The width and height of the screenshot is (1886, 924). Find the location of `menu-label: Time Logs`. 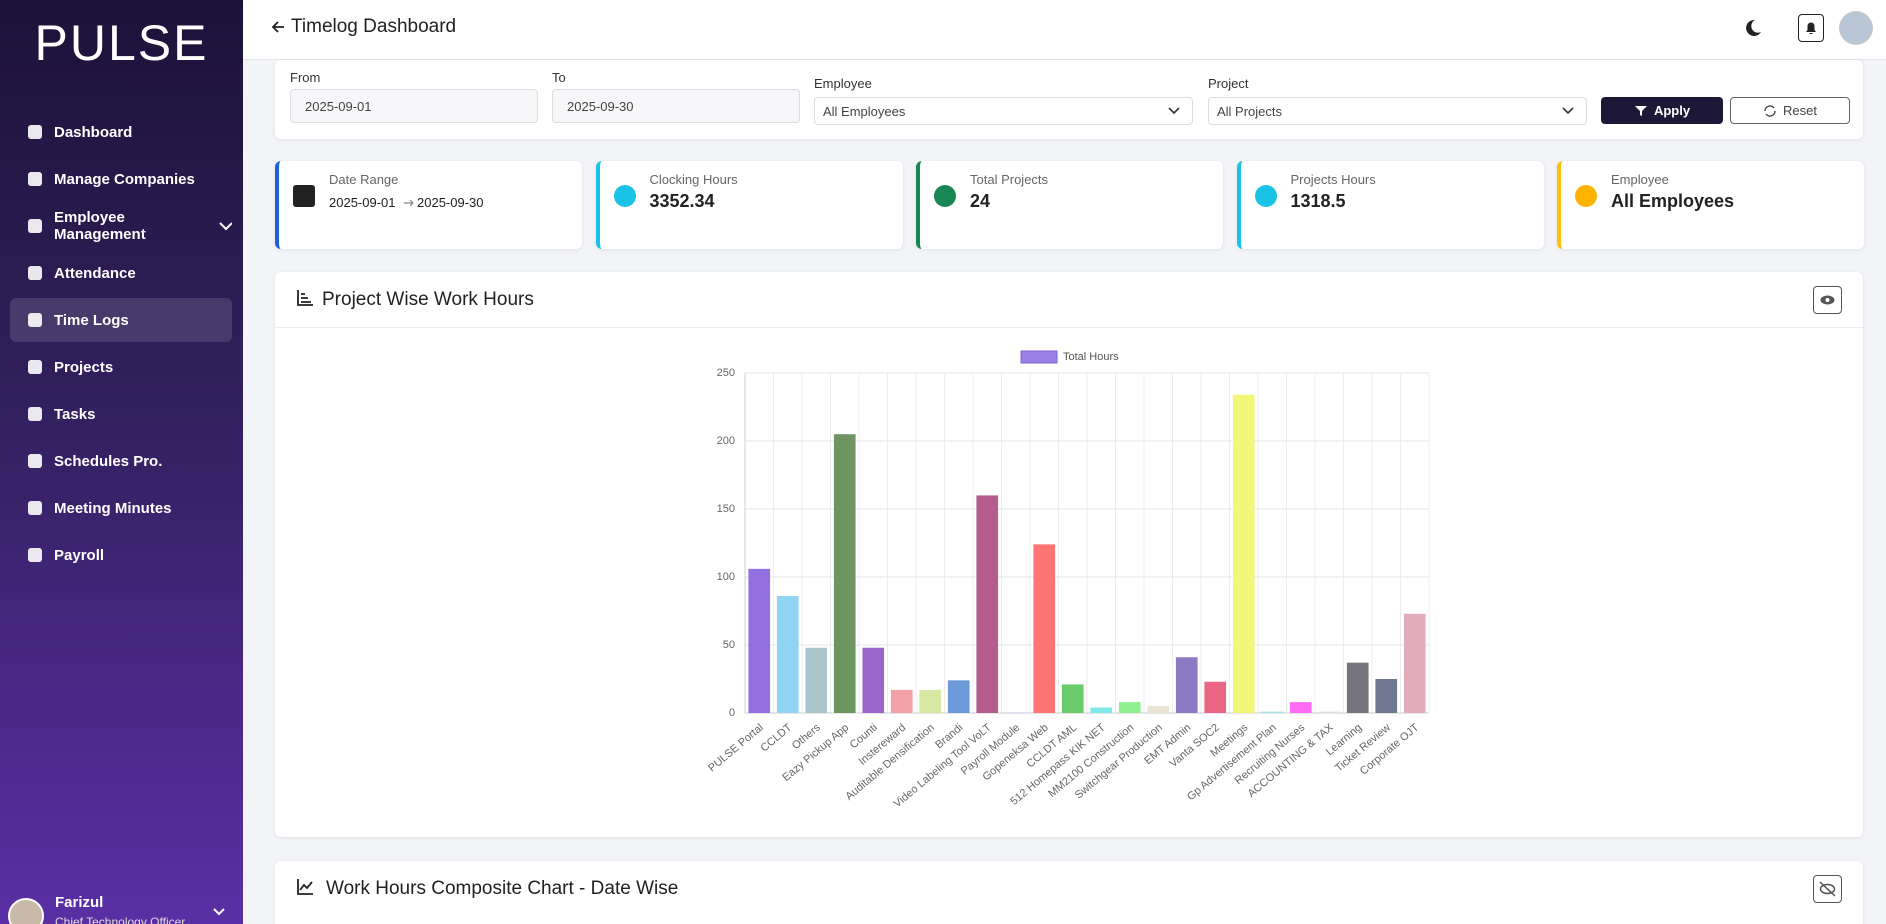

menu-label: Time Logs is located at coordinates (91, 320).